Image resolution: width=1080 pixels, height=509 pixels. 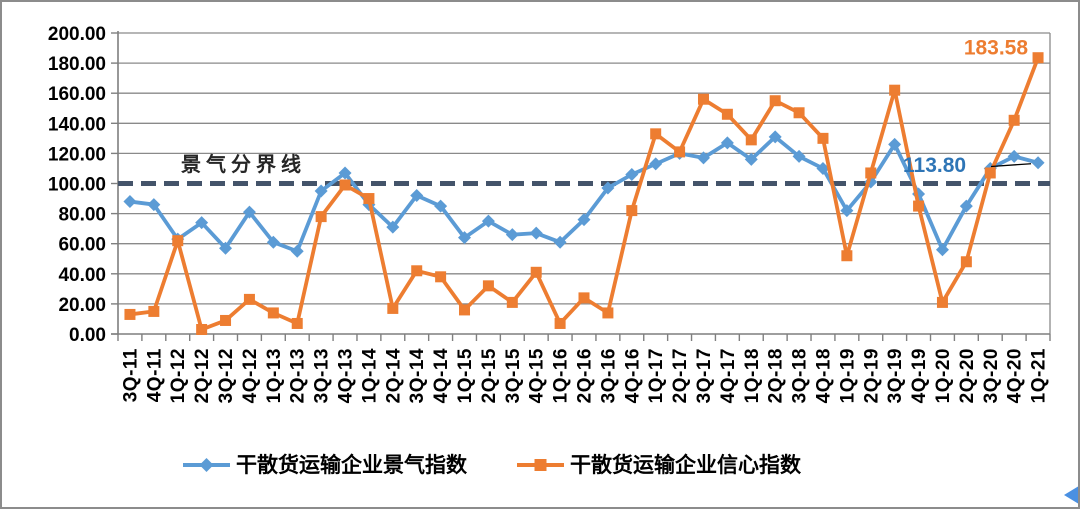 What do you see at coordinates (585, 375) in the screenshot?
I see `x-axis-tick-label: 2Q-16` at bounding box center [585, 375].